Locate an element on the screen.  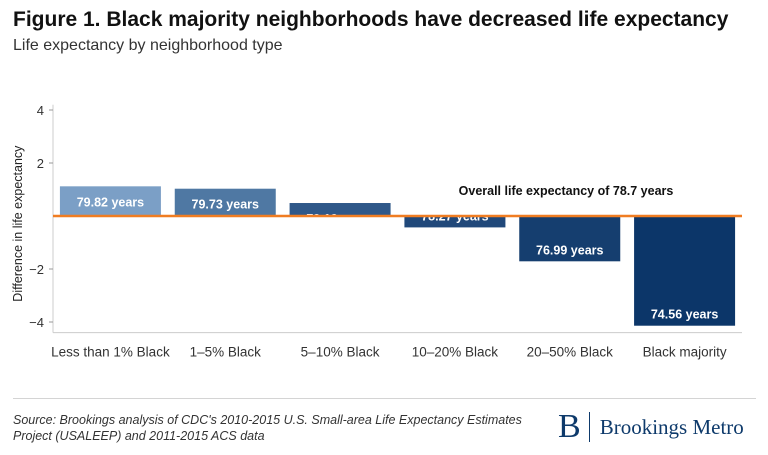
brookings-metro-logo: B Brookings Metro is located at coordinates (651, 427).